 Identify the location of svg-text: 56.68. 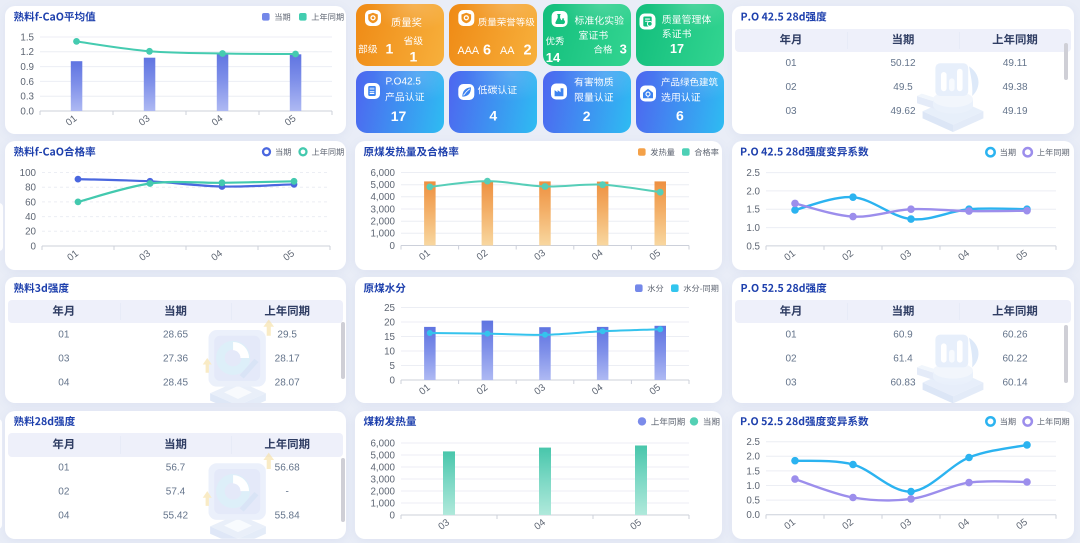
(287, 468).